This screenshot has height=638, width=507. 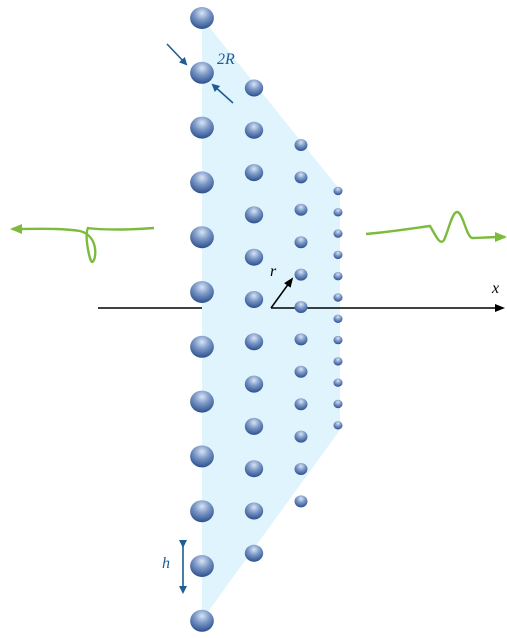 I want to click on radial-arrow, so click(x=282, y=293).